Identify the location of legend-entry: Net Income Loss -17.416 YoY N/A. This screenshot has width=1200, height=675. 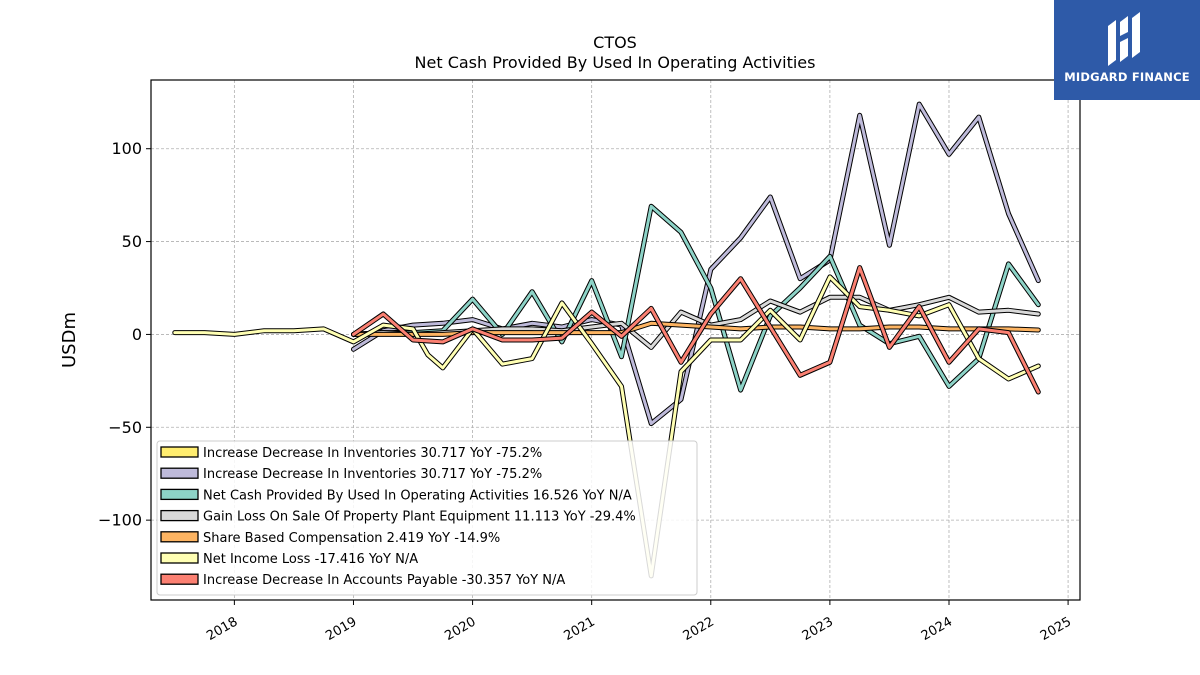
(289, 559).